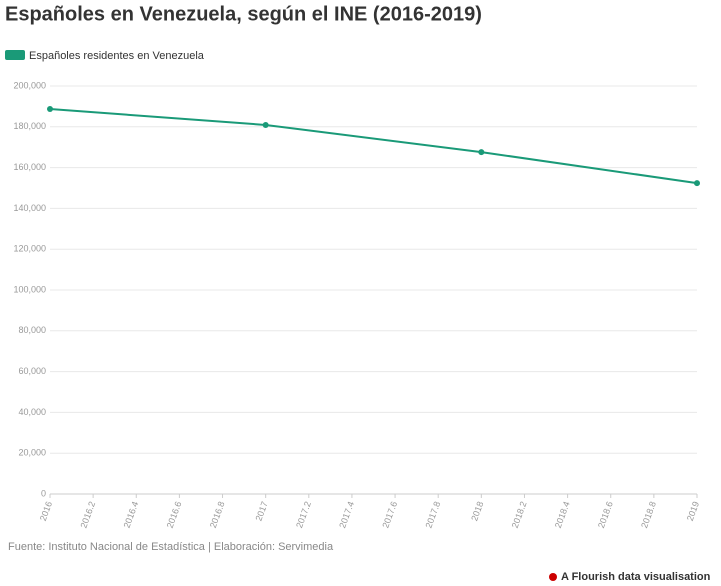 The height and width of the screenshot is (586, 721). Describe the element at coordinates (389, 514) in the screenshot. I see `x-tick-label: 2017.6` at that location.